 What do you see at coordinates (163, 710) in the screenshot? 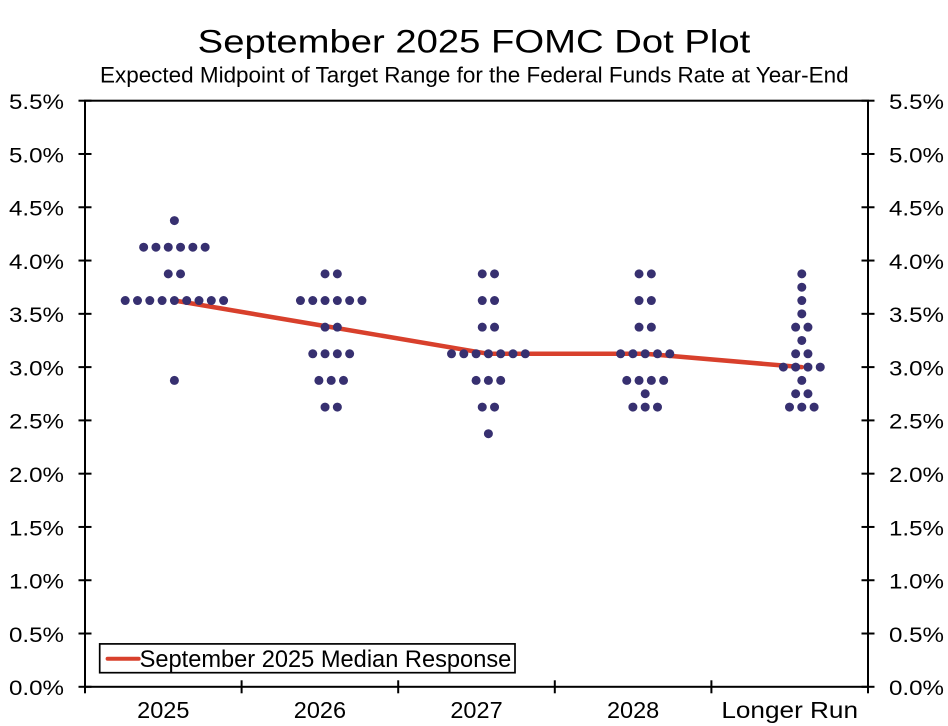
I see `svg-text: 2025` at bounding box center [163, 710].